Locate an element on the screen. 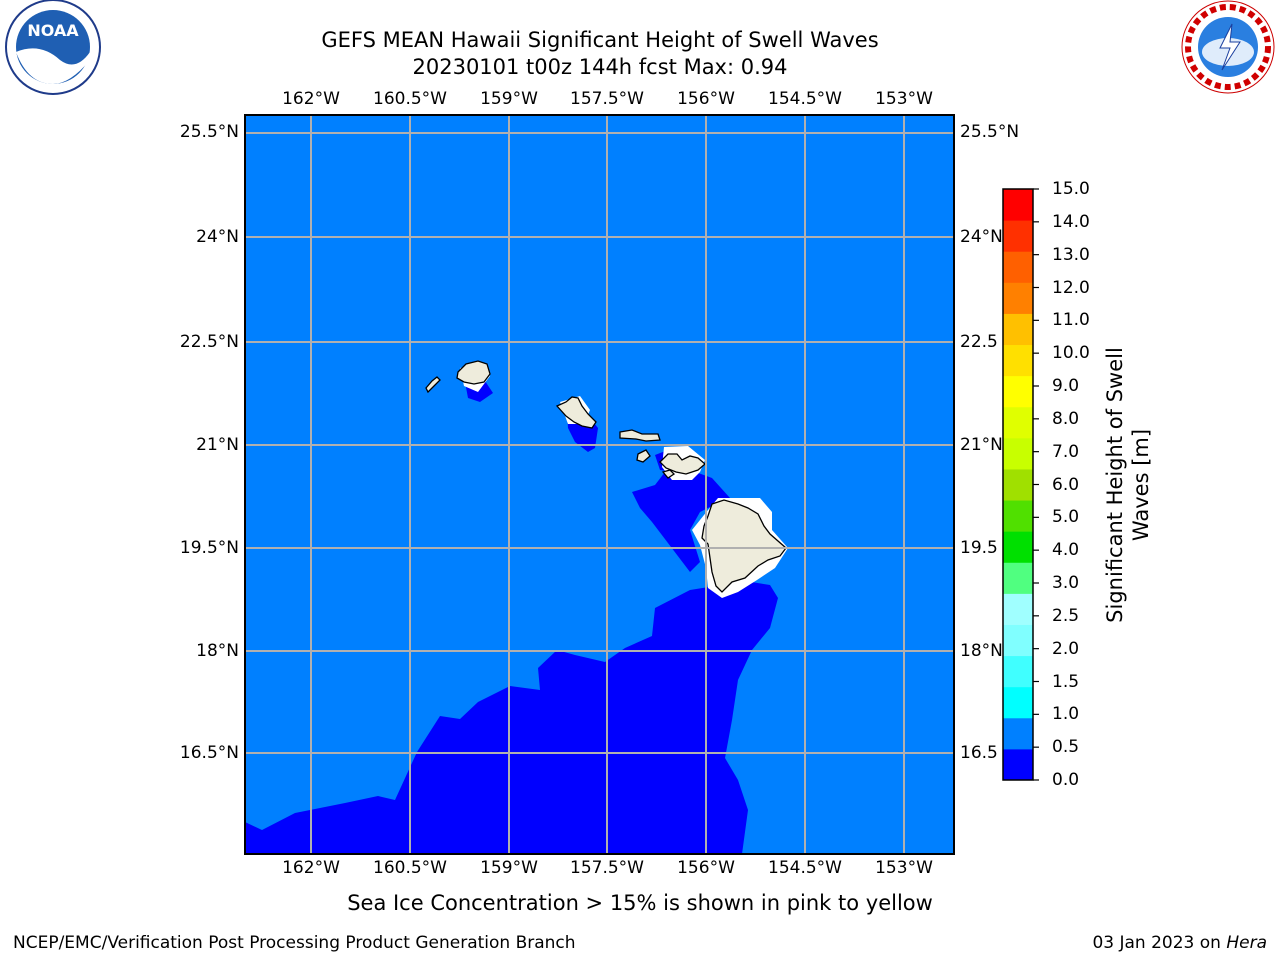 The height and width of the screenshot is (960, 1280). lat-label-right: 25.5°N is located at coordinates (990, 132).